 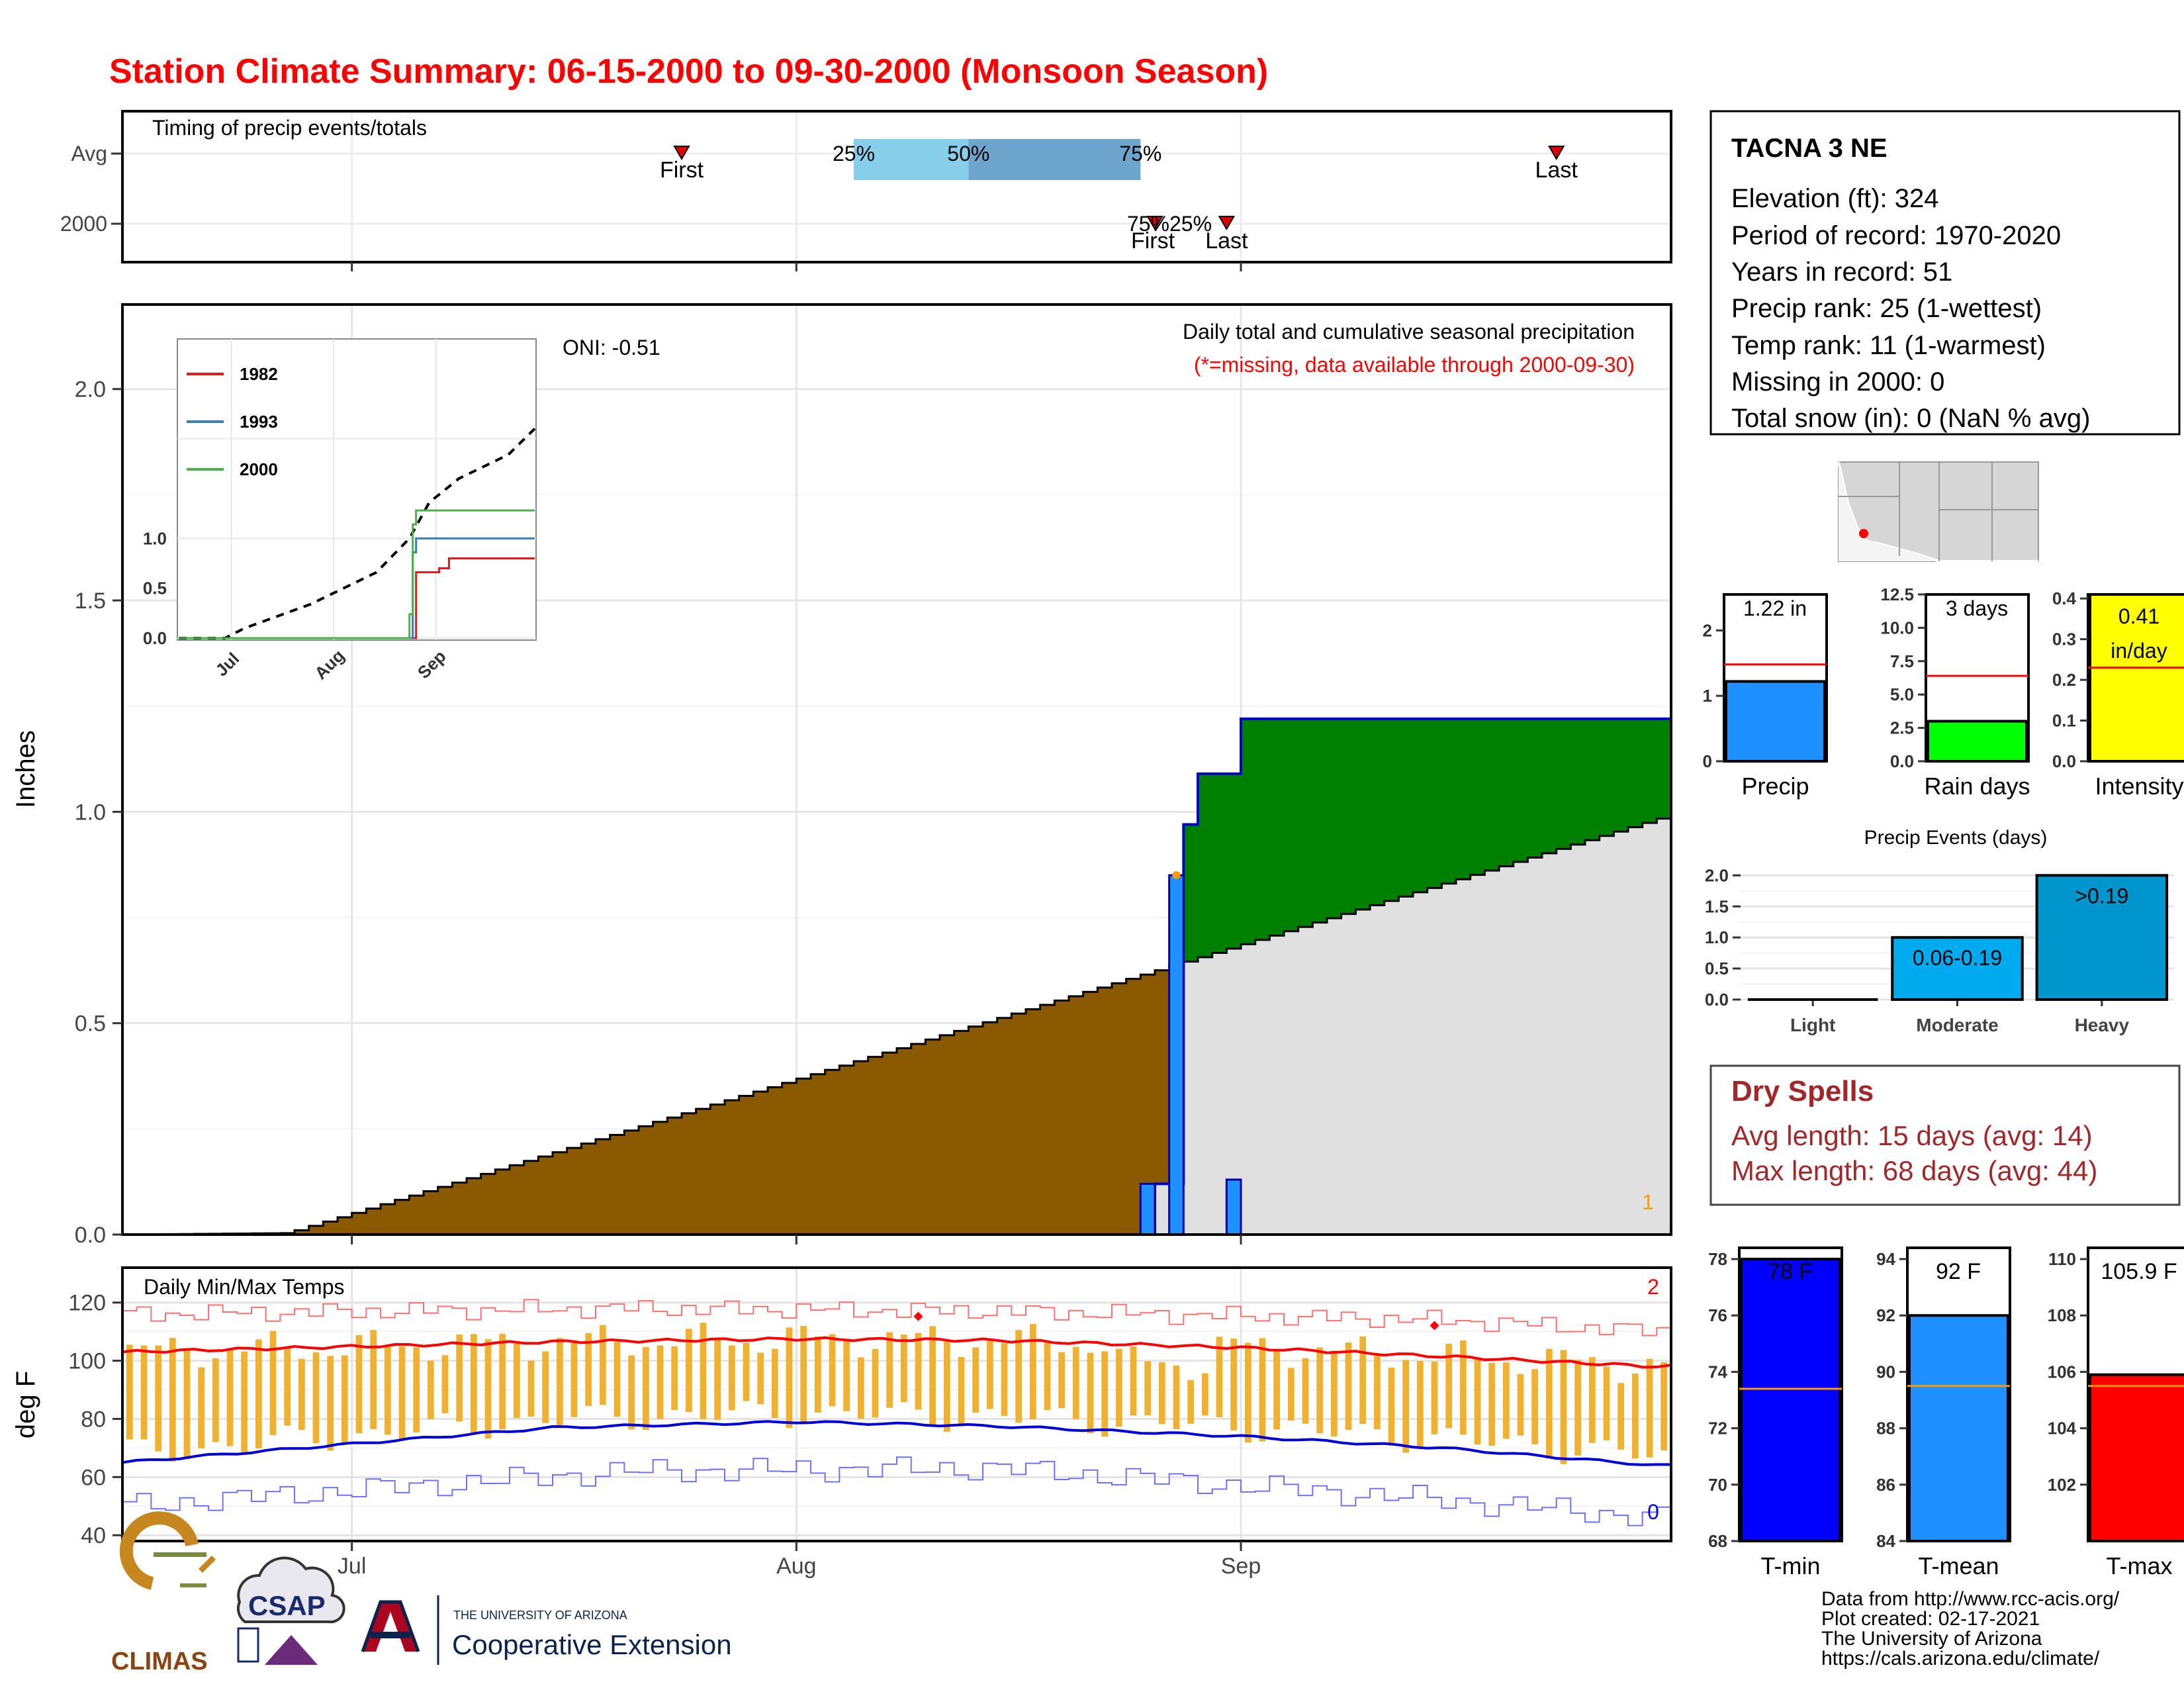 I want to click on temp-gauge-value-label: 105.9 F, so click(x=2139, y=1271).